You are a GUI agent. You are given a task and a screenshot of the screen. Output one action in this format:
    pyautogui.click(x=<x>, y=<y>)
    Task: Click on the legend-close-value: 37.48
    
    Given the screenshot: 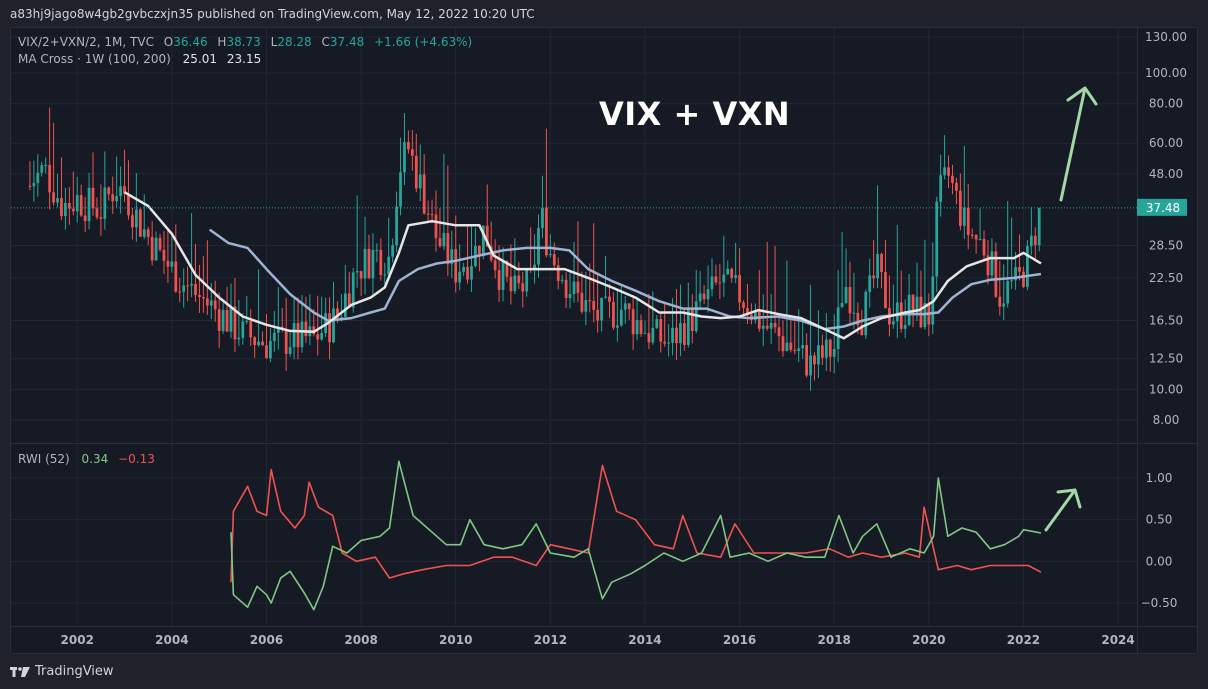 What is the action you would take?
    pyautogui.click(x=347, y=42)
    